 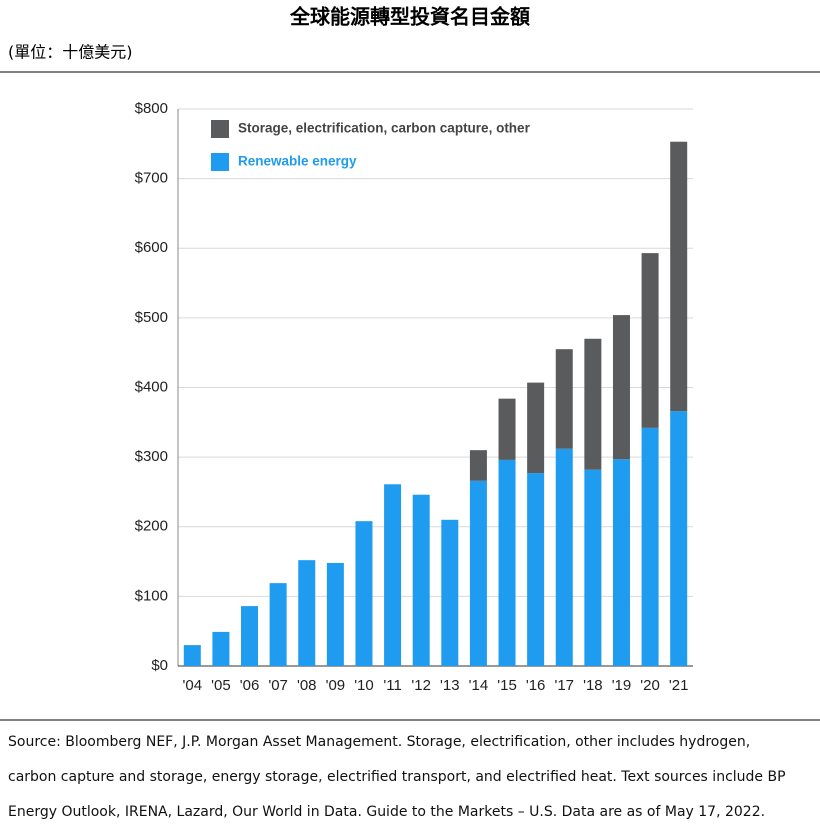 What do you see at coordinates (151, 108) in the screenshot?
I see `y-tick-label: $800` at bounding box center [151, 108].